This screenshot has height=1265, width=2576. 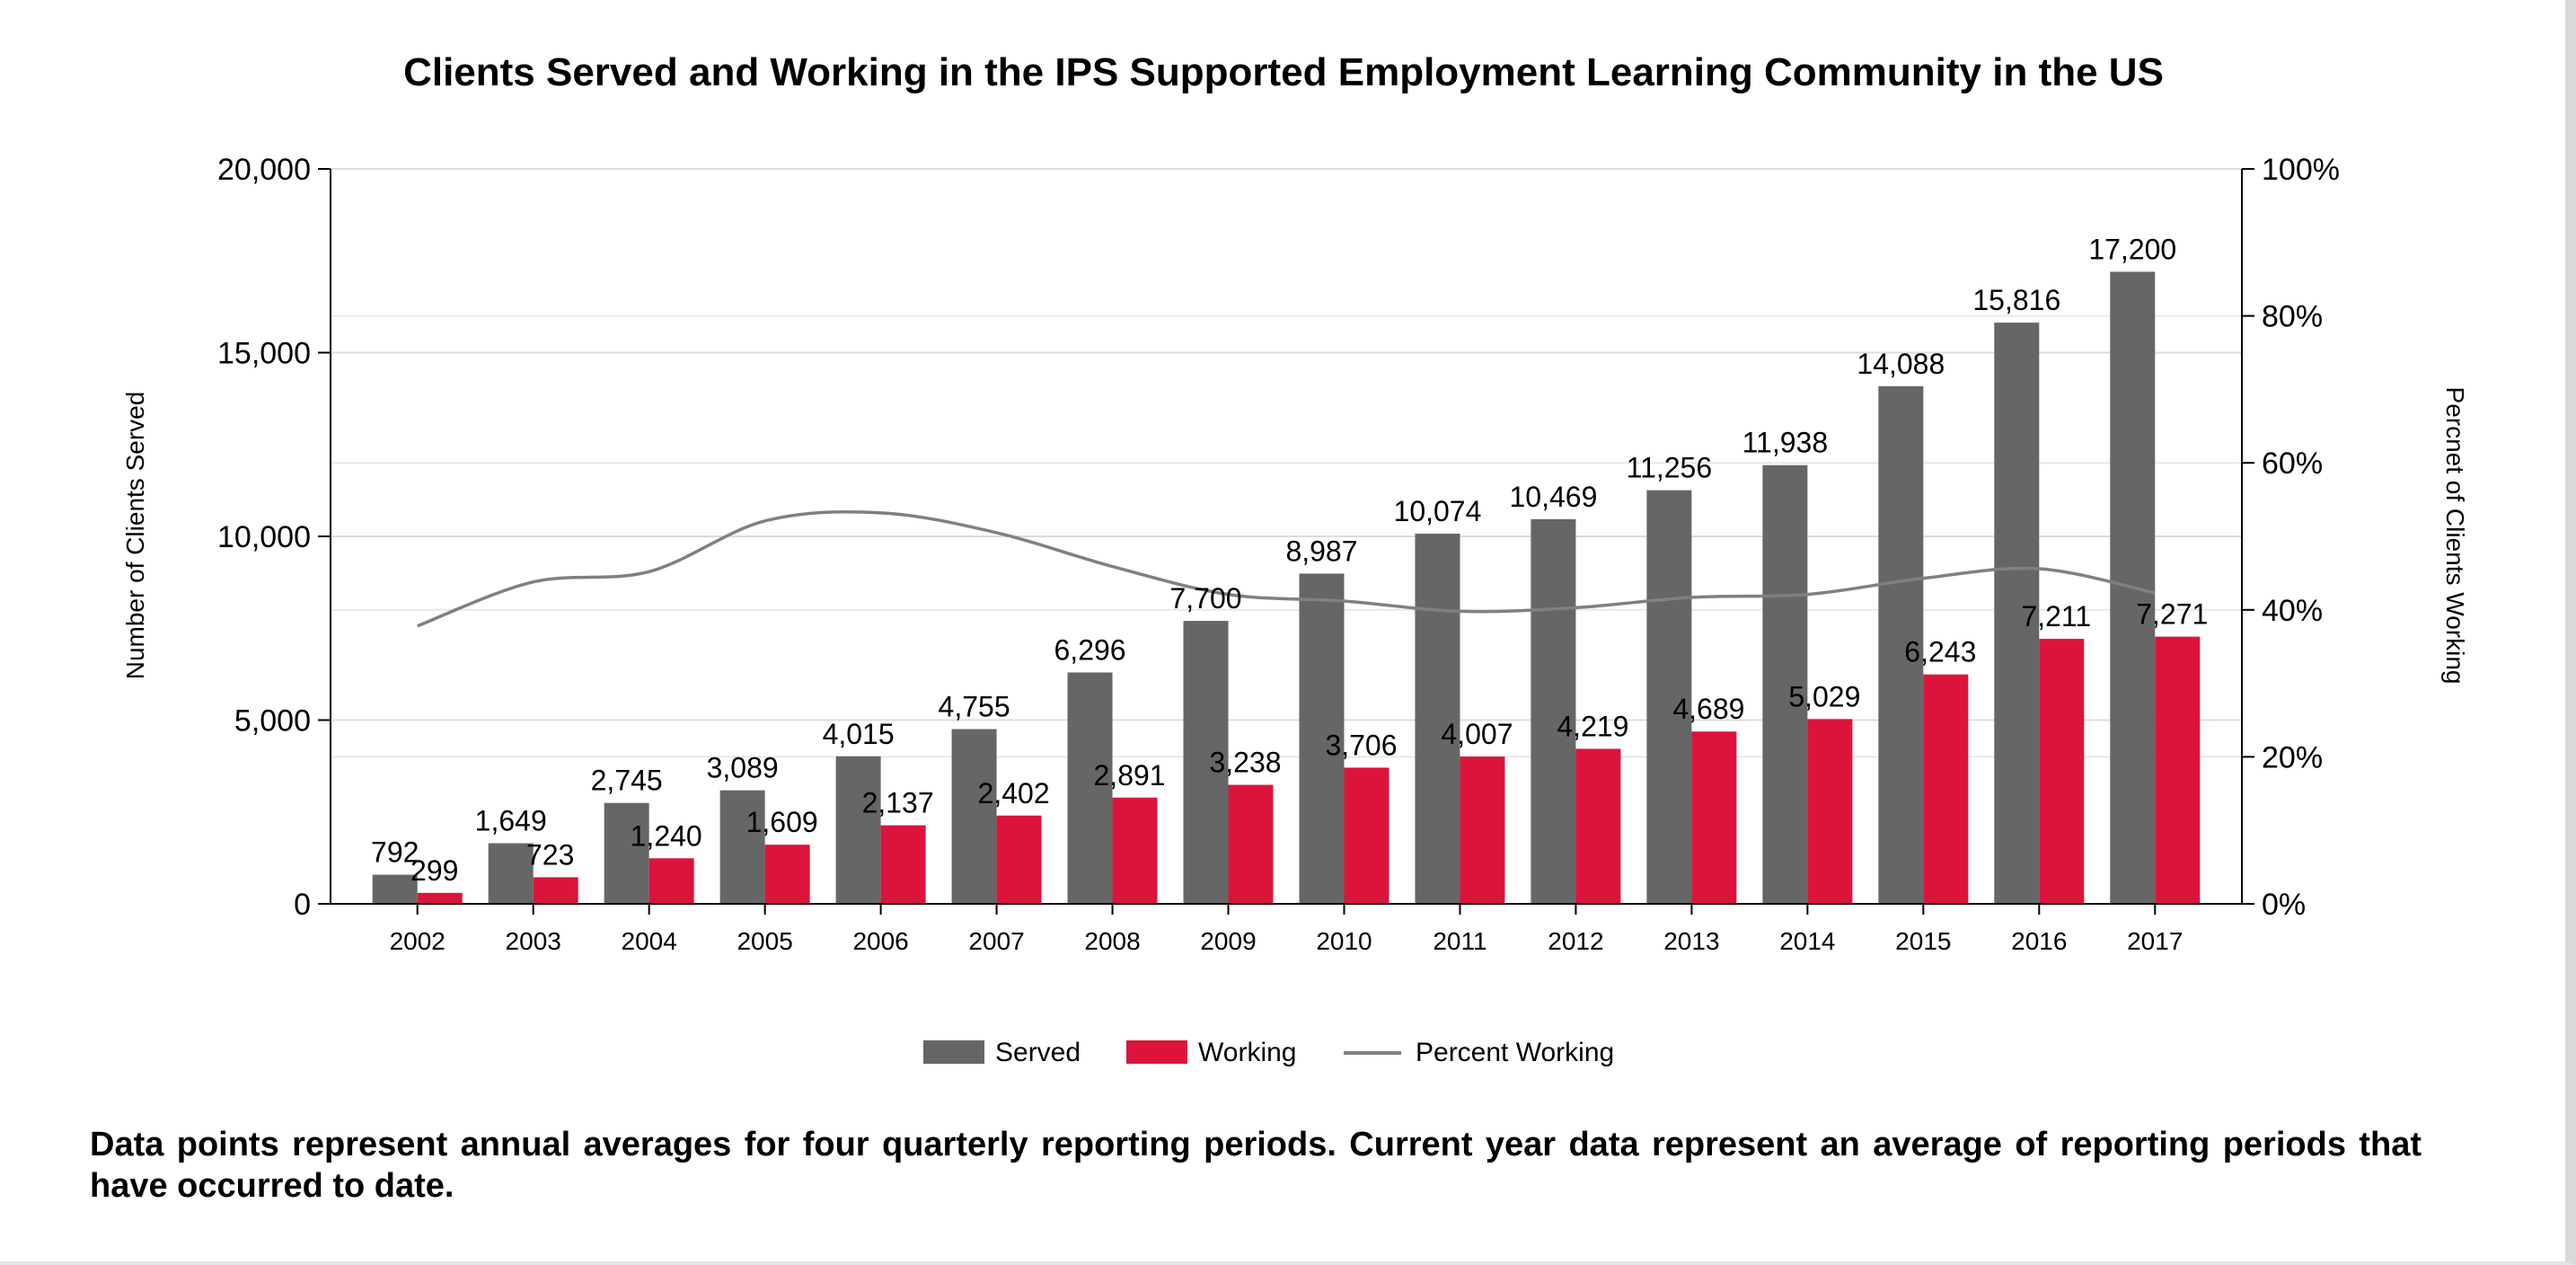 What do you see at coordinates (1038, 1052) in the screenshot?
I see `legend-label-served: Served` at bounding box center [1038, 1052].